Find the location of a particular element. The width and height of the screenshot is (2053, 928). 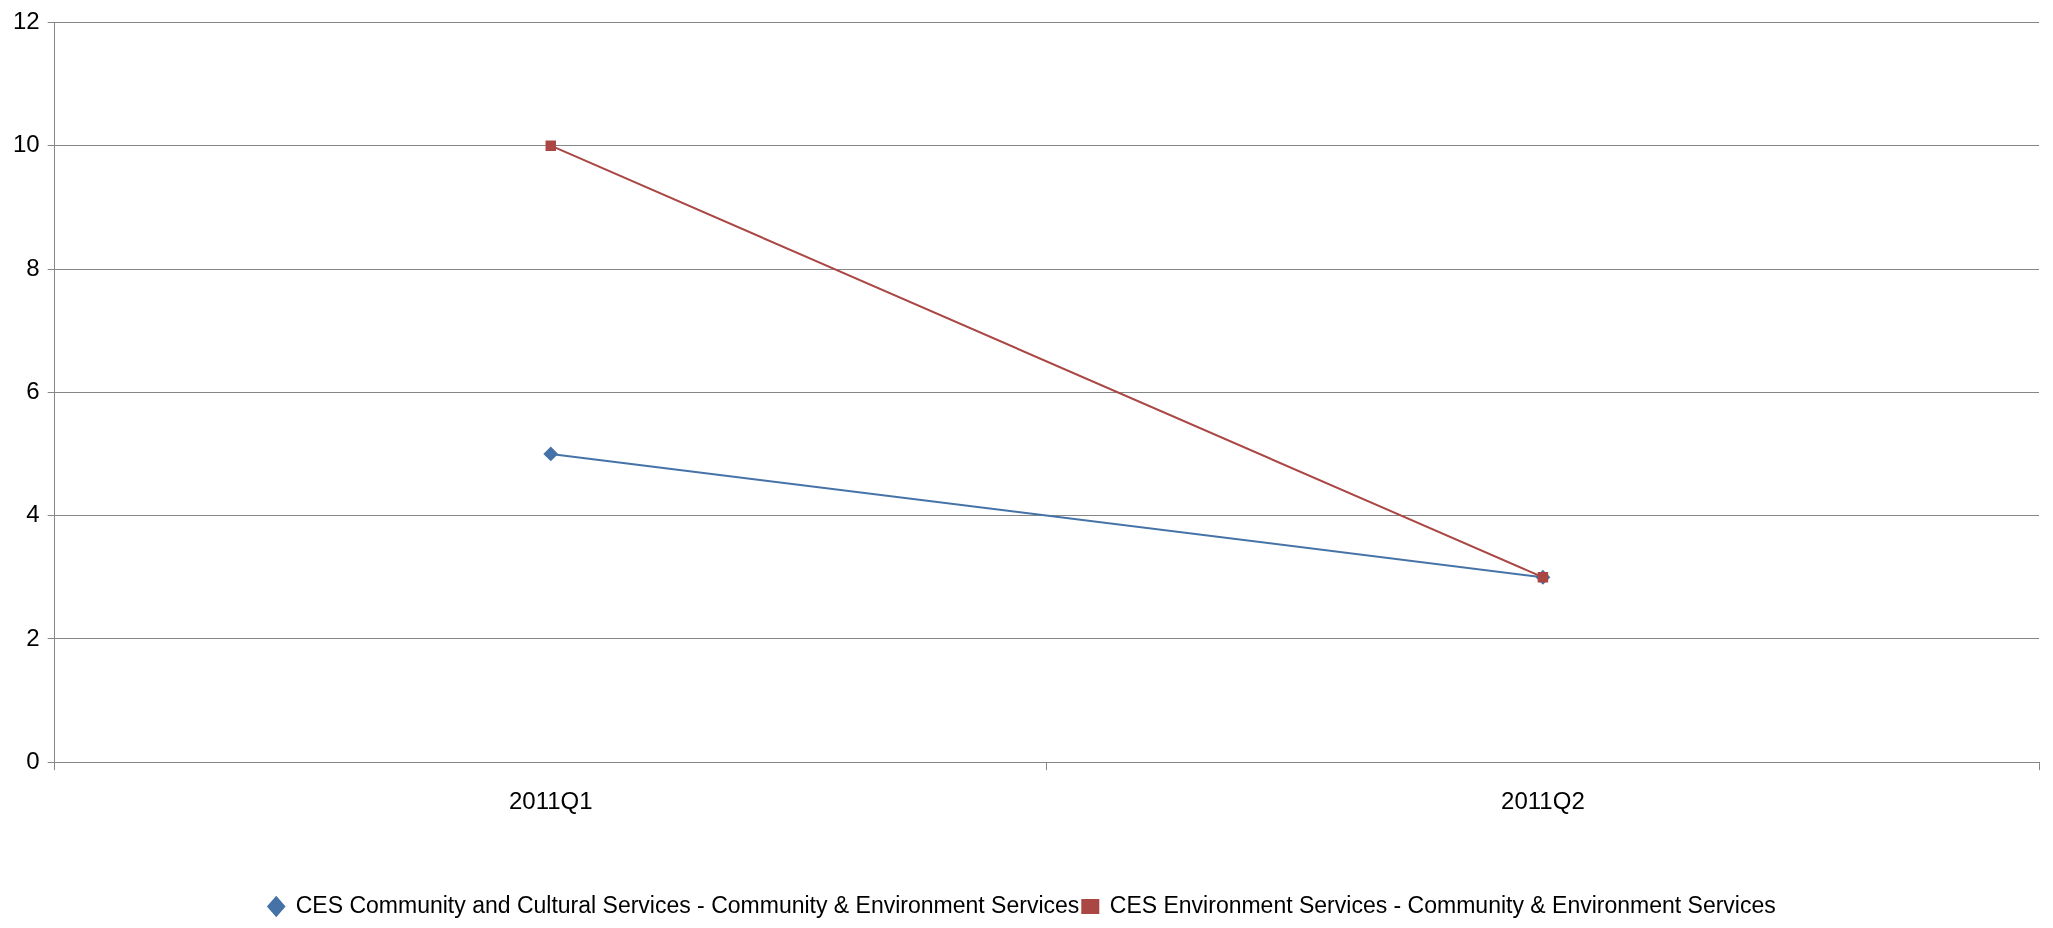

y-tick-label: 4 is located at coordinates (33, 514).